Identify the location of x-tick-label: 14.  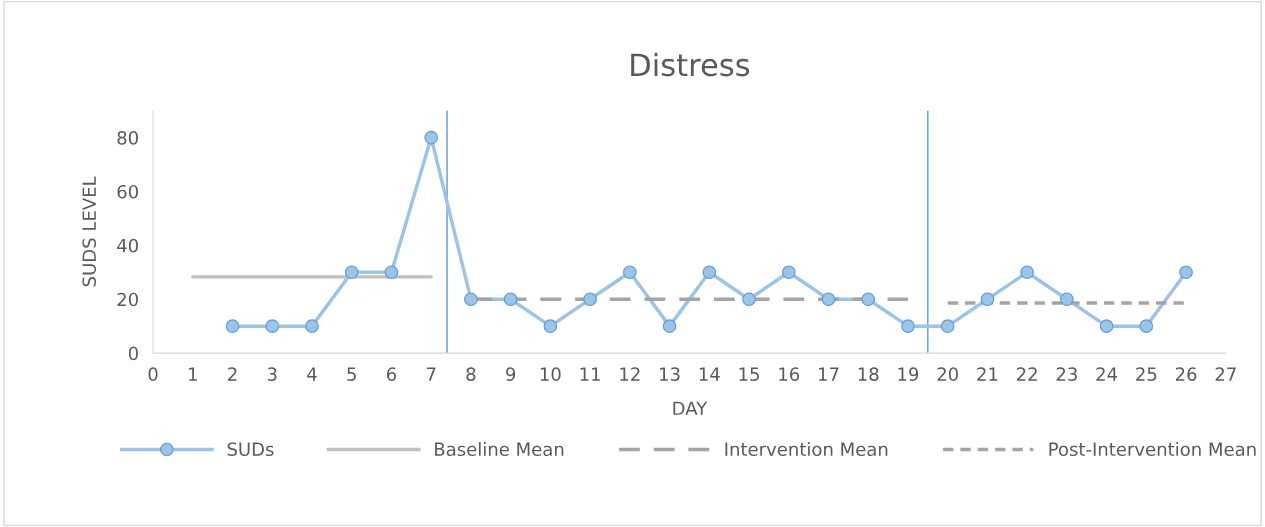
(709, 374).